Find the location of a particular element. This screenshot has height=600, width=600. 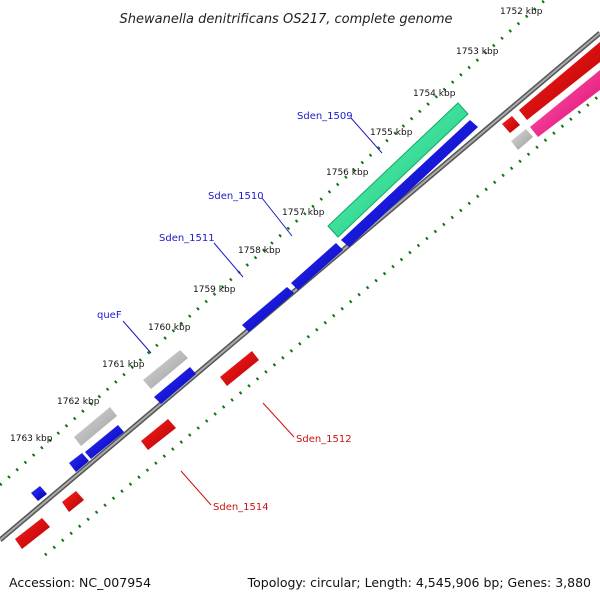

accession-text: Accession: NC_007954 is located at coordinates (80, 582).